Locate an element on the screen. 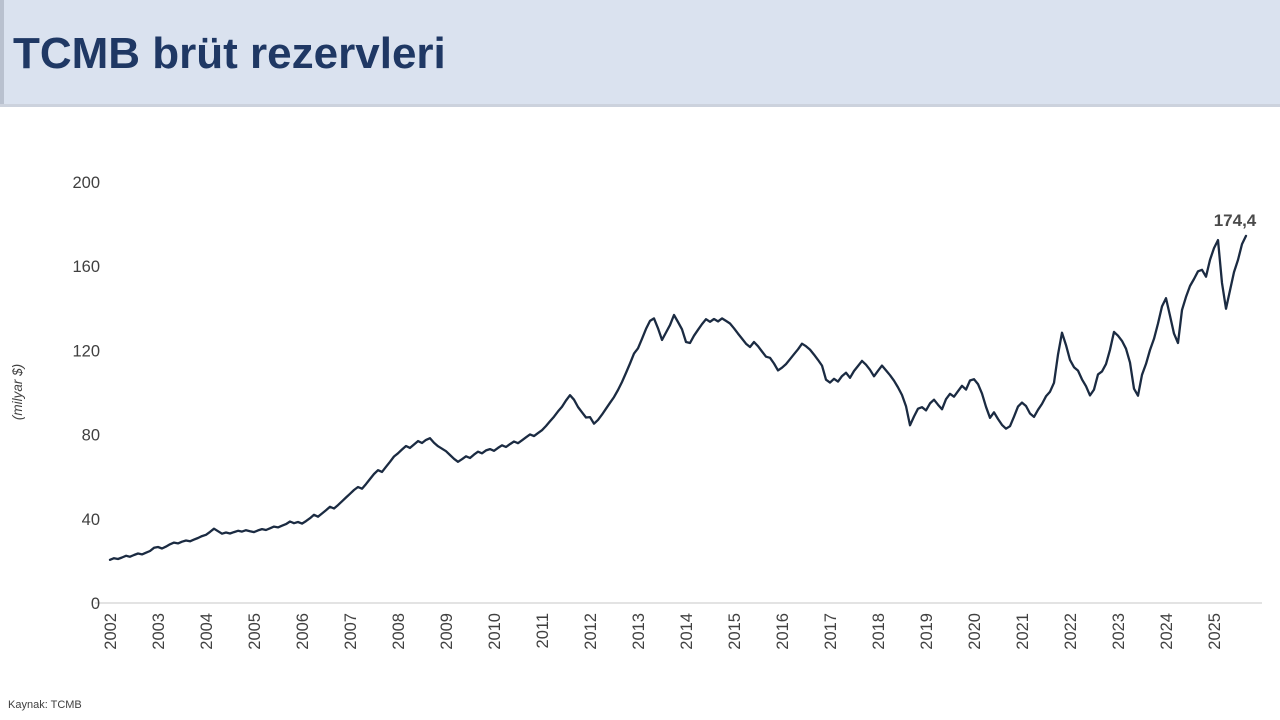  x-axis-tick-label: 2004 is located at coordinates (207, 631).